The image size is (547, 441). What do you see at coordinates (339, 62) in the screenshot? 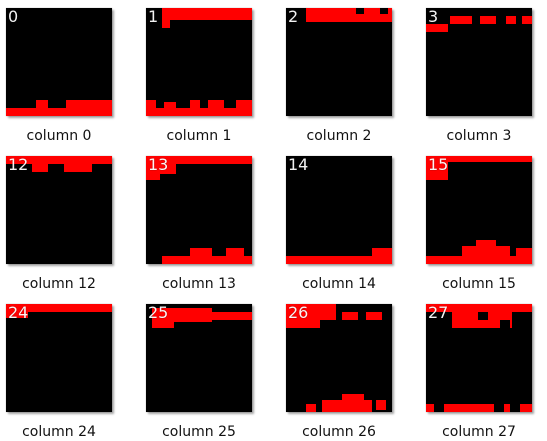
I see `thumbnail-column-2: 2` at bounding box center [339, 62].